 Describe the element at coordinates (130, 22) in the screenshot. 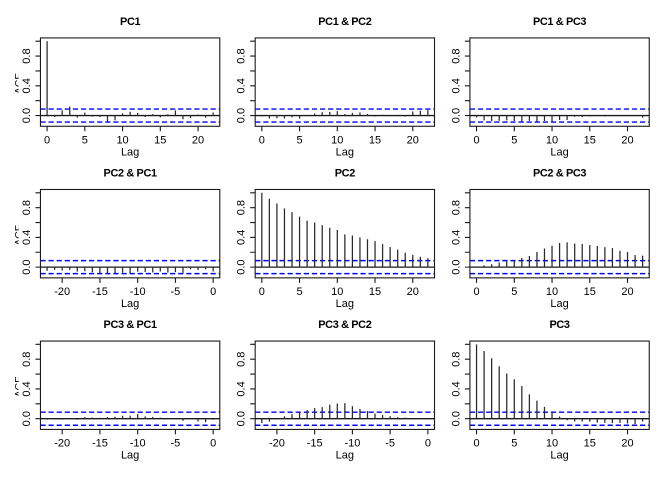

I see `svg-text: PC1` at that location.